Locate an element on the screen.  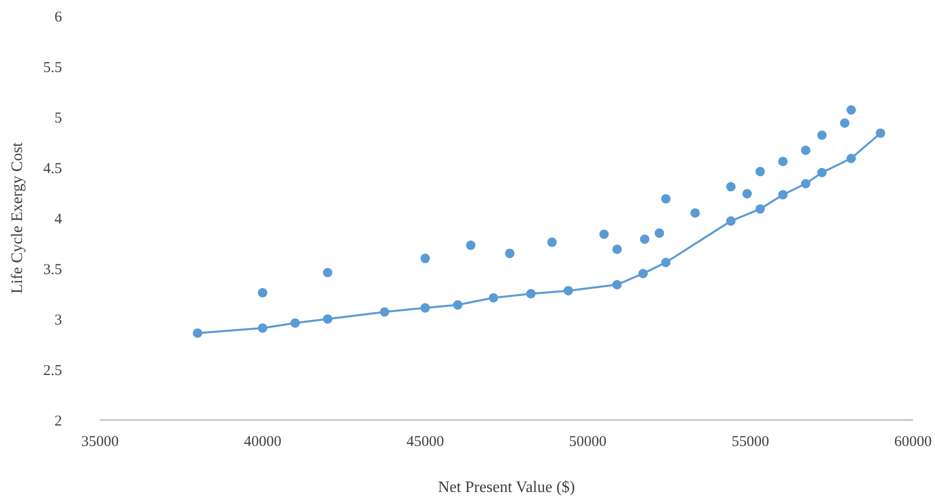
y-tick-label: 2 is located at coordinates (58, 421).